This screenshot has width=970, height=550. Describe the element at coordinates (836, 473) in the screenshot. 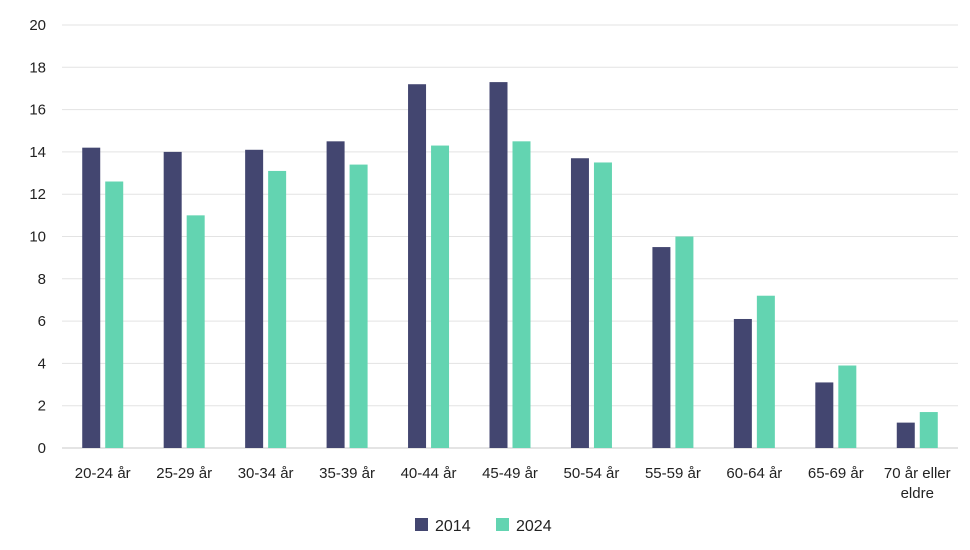

I see `x-tick-label: 65-69 år` at that location.